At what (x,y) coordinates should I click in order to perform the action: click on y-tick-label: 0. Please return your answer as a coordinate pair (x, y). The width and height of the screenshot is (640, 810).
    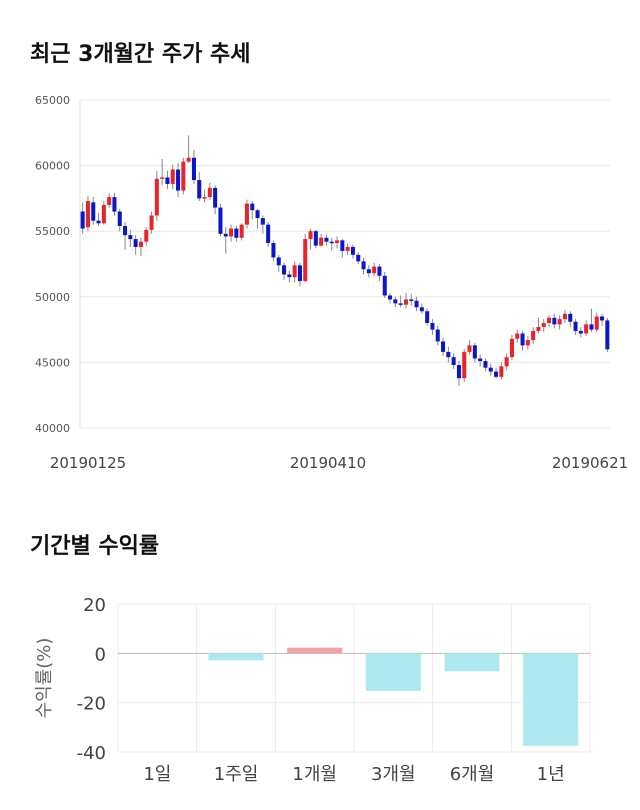
    Looking at the image, I should click on (100, 654).